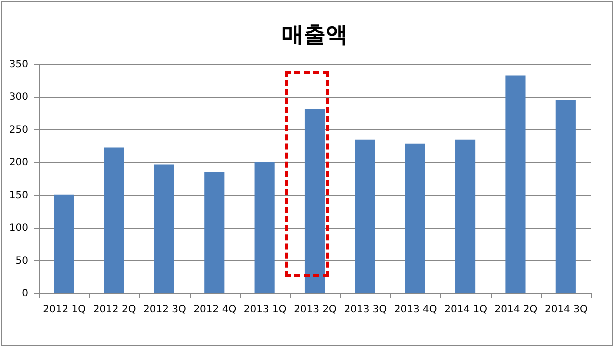  I want to click on y-tick-label: 250, so click(18, 130).